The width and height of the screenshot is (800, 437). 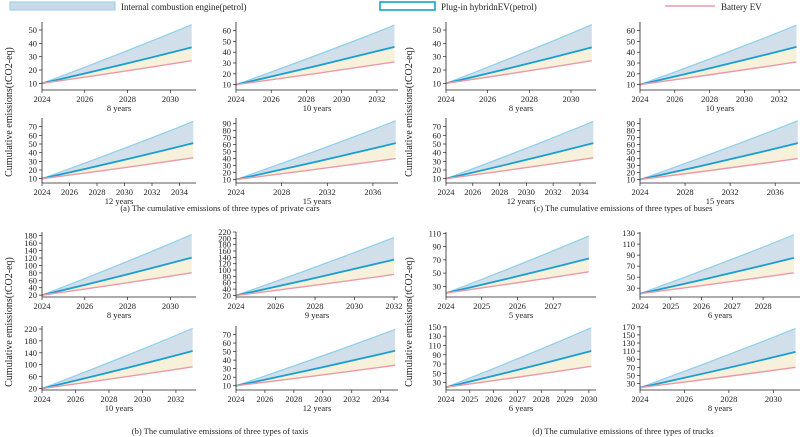 I want to click on x-tick-label: 2034, so click(x=180, y=192).